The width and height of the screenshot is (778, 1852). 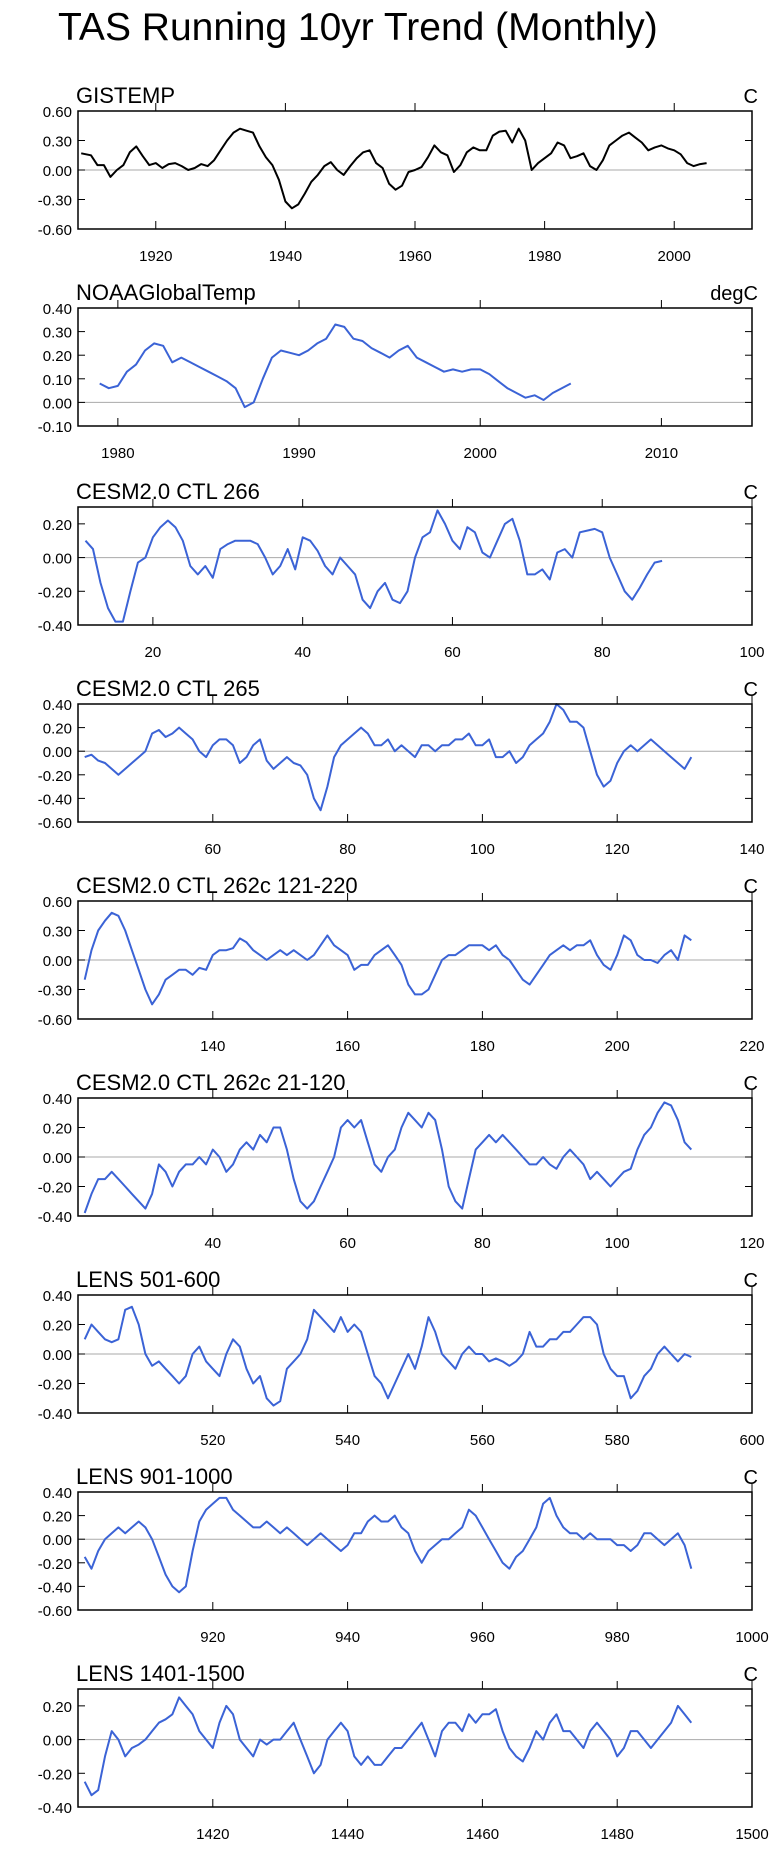 What do you see at coordinates (148, 1279) in the screenshot?
I see `panel-title: LENS 501-600` at bounding box center [148, 1279].